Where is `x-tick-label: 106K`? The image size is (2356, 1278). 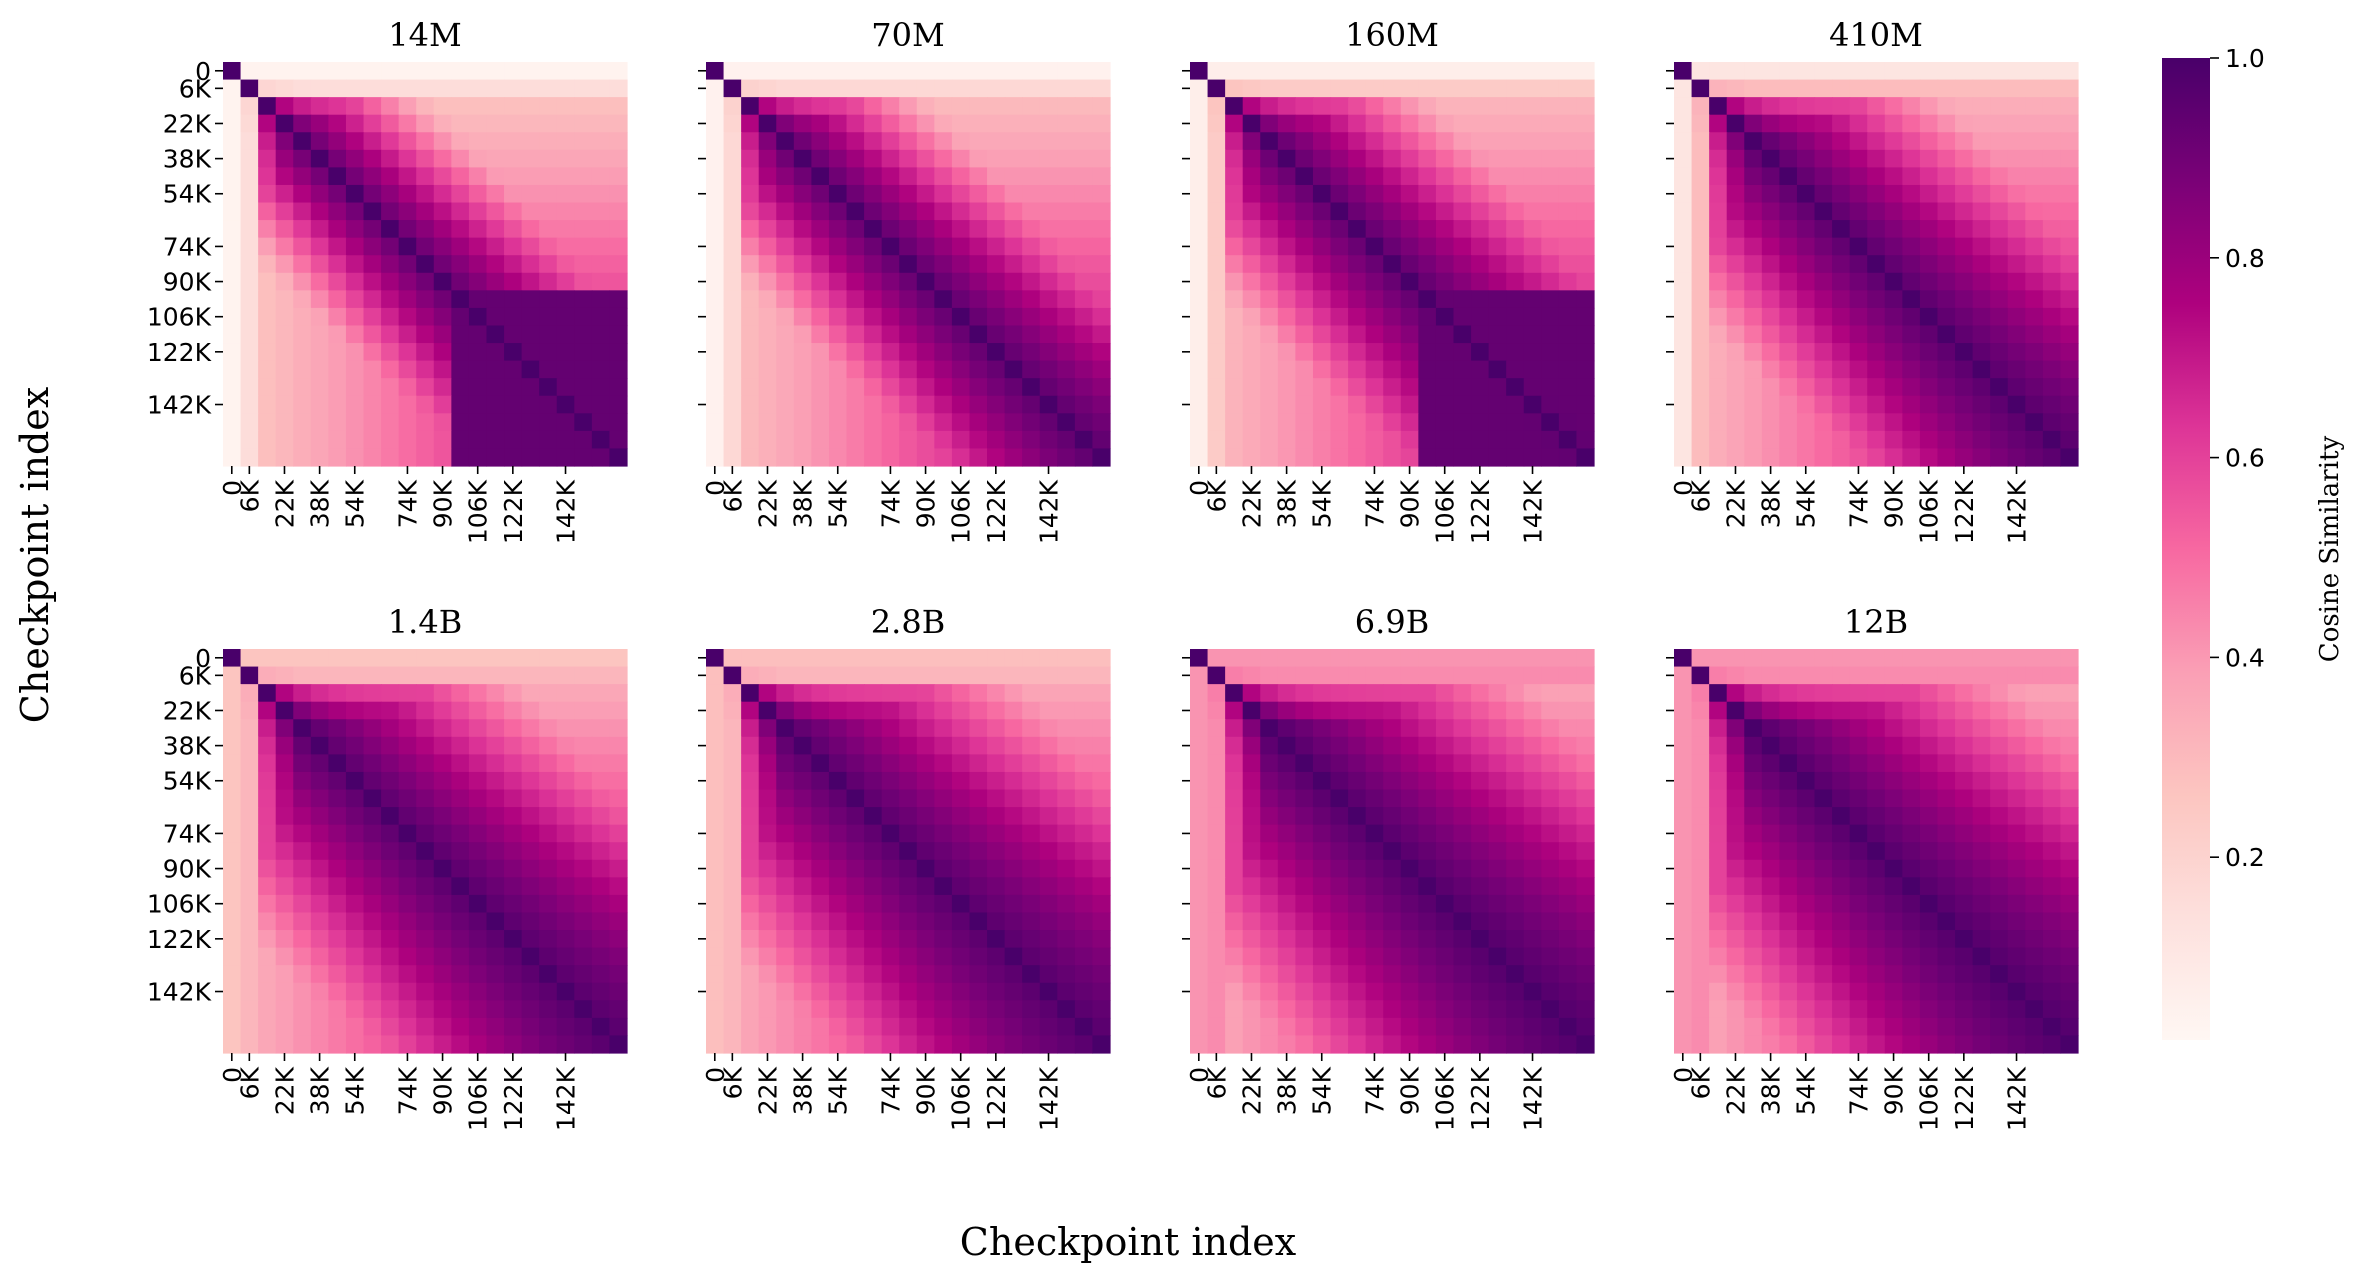 x-tick-label: 106K is located at coordinates (478, 1098).